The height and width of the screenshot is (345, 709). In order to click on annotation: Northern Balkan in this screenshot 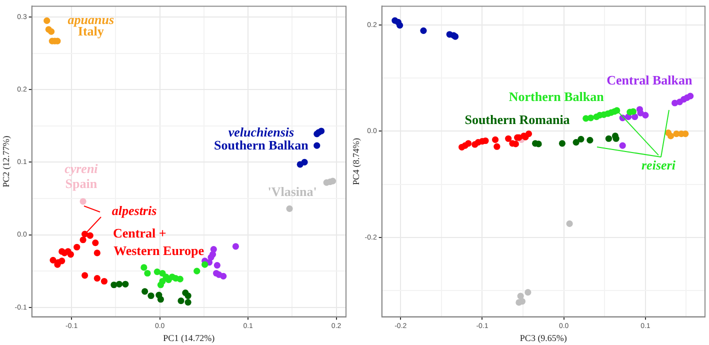, I will do `click(556, 96)`.